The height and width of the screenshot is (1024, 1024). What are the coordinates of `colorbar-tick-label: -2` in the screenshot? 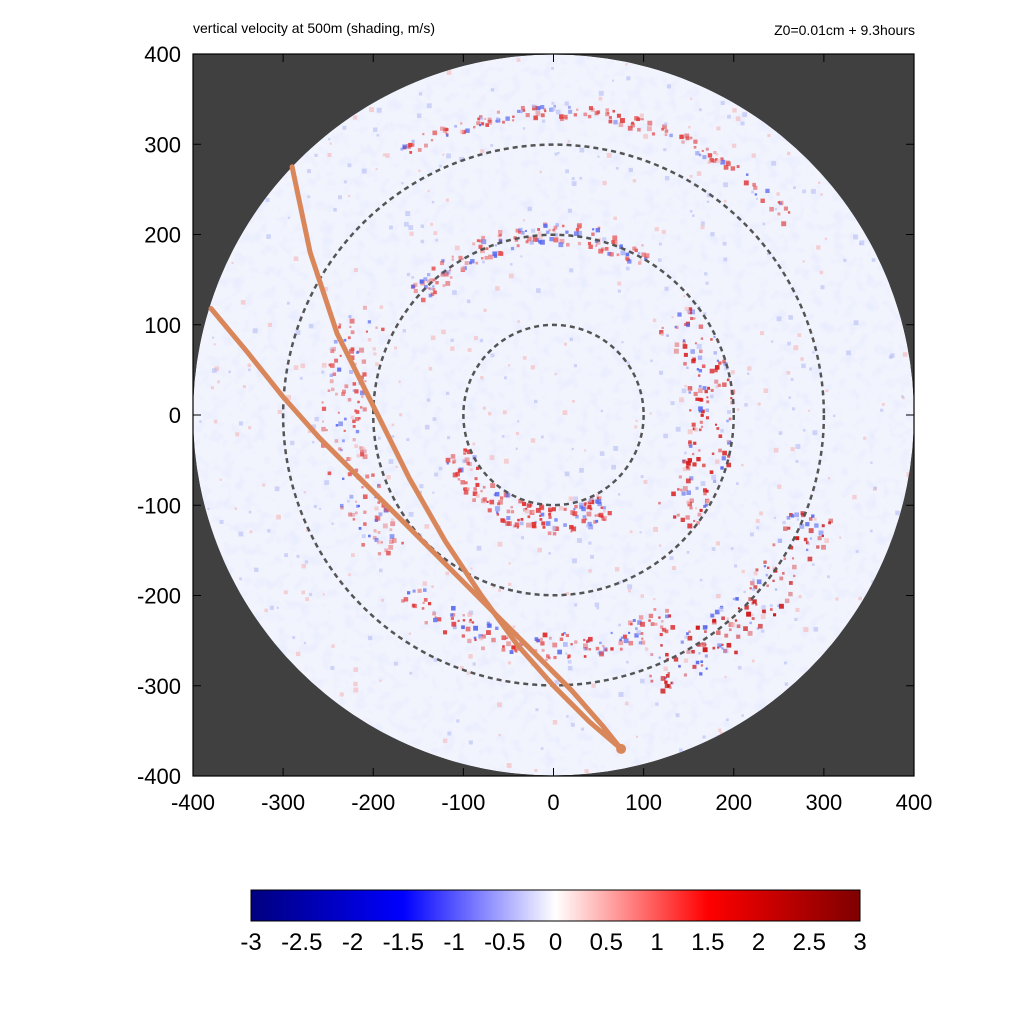 It's located at (352, 942).